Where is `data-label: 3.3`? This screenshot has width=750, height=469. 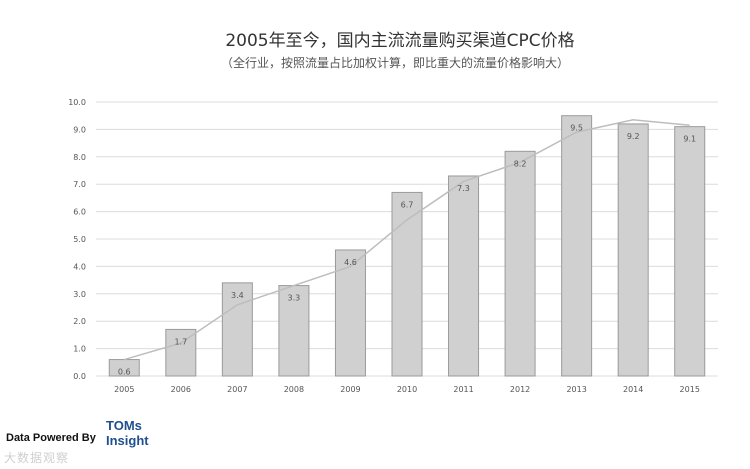
data-label: 3.3 is located at coordinates (294, 298).